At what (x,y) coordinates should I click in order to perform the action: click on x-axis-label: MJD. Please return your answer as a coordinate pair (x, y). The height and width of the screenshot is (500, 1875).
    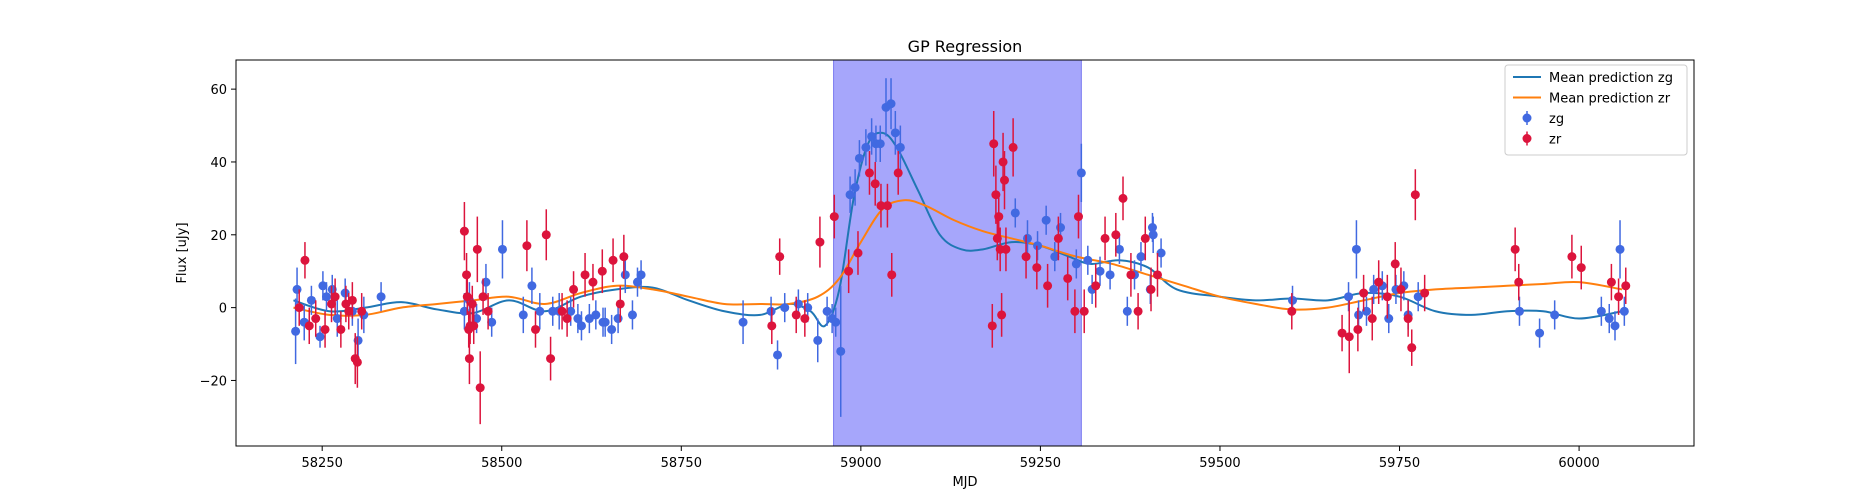
    Looking at the image, I should click on (964, 482).